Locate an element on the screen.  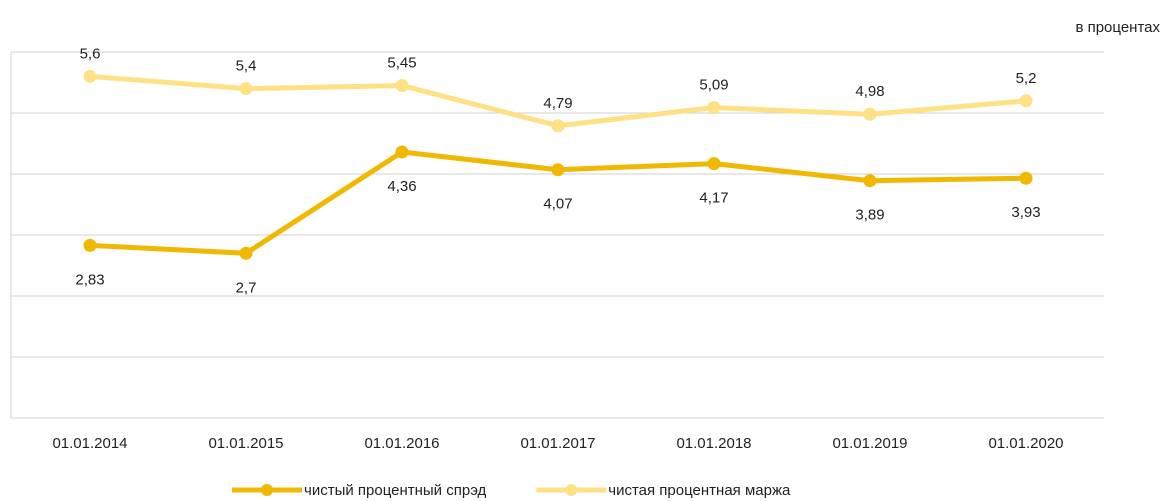
data-label: 4,36 is located at coordinates (401, 186).